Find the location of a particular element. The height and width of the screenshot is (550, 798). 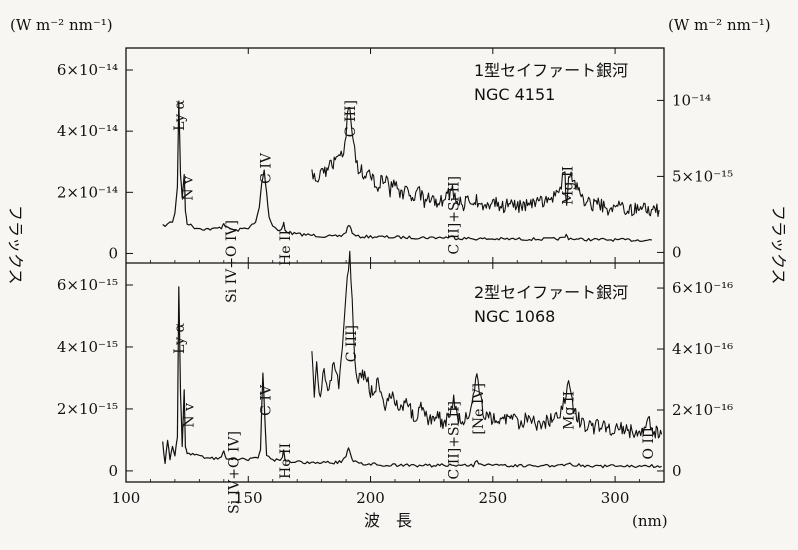

y-right-tick-label: 6×10⁻¹⁶ is located at coordinates (702, 288).